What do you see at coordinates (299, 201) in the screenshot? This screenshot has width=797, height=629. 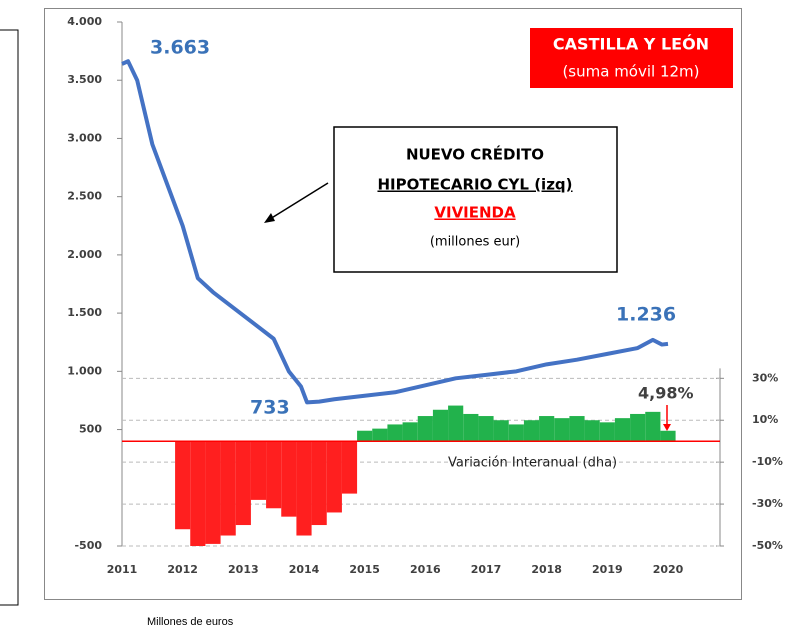 I see `arrow` at bounding box center [299, 201].